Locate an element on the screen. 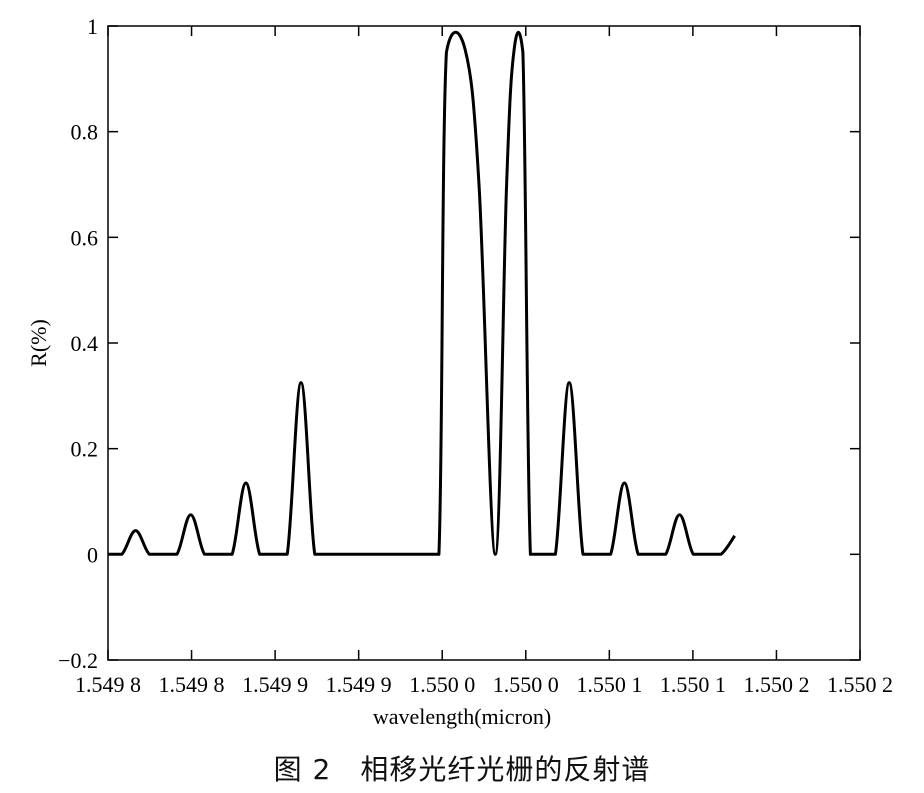  y-axis-title: R(%) is located at coordinates (38, 343).